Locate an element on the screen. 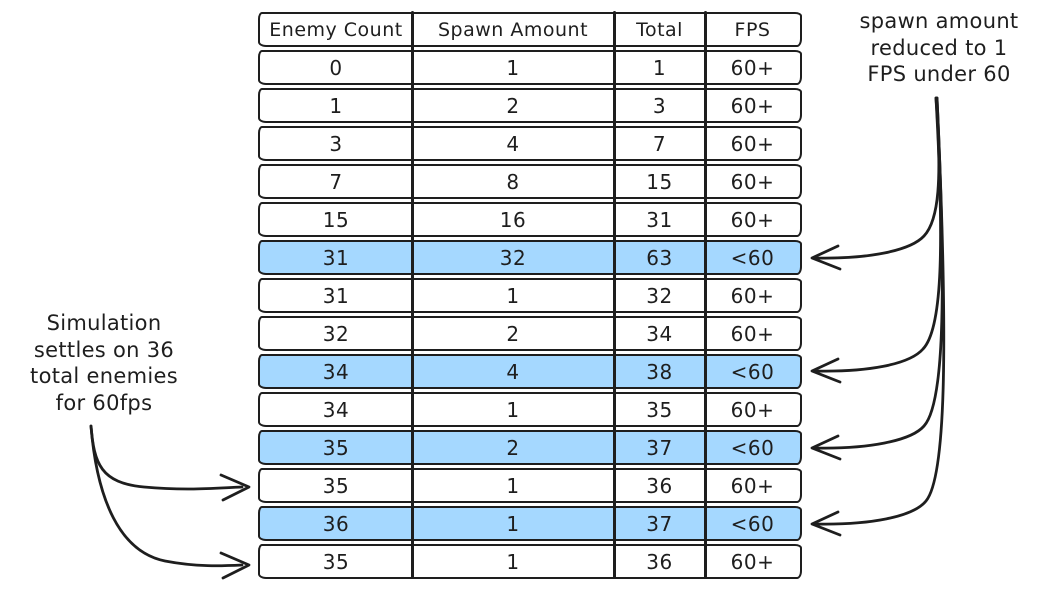 Image resolution: width=1042 pixels, height=595 pixels. annotation-right-line: spawn amount is located at coordinates (939, 21).